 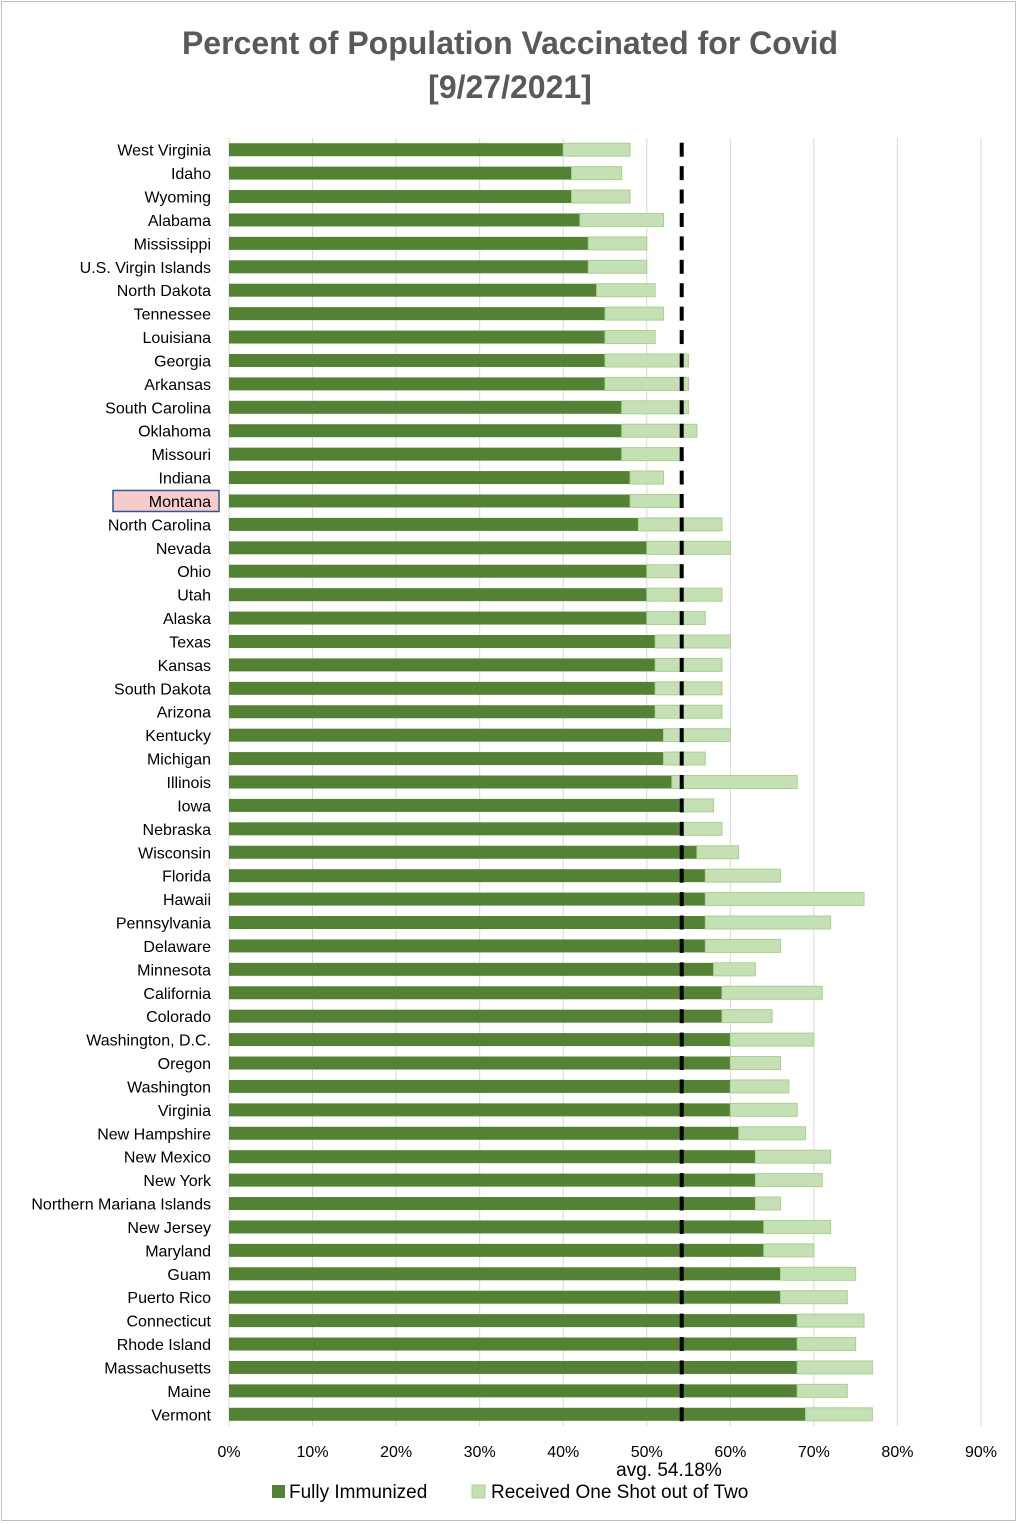 What do you see at coordinates (358, 1492) in the screenshot?
I see `legend-label-fully-immunized: Fully Immunized` at bounding box center [358, 1492].